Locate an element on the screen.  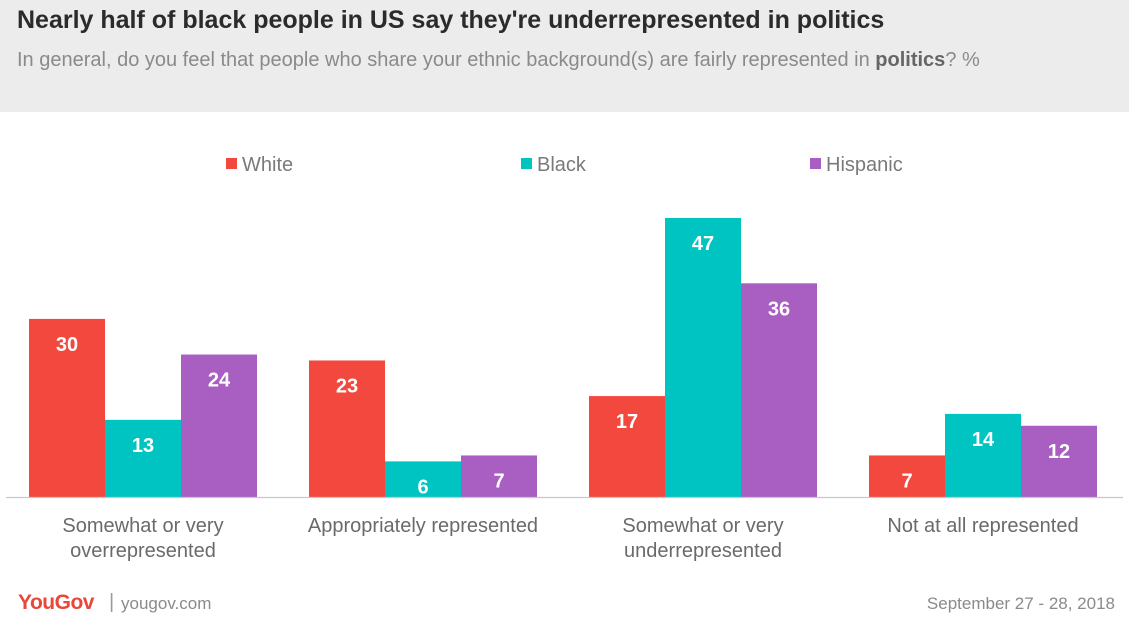
subtitle-suffix: ? % is located at coordinates (962, 60).